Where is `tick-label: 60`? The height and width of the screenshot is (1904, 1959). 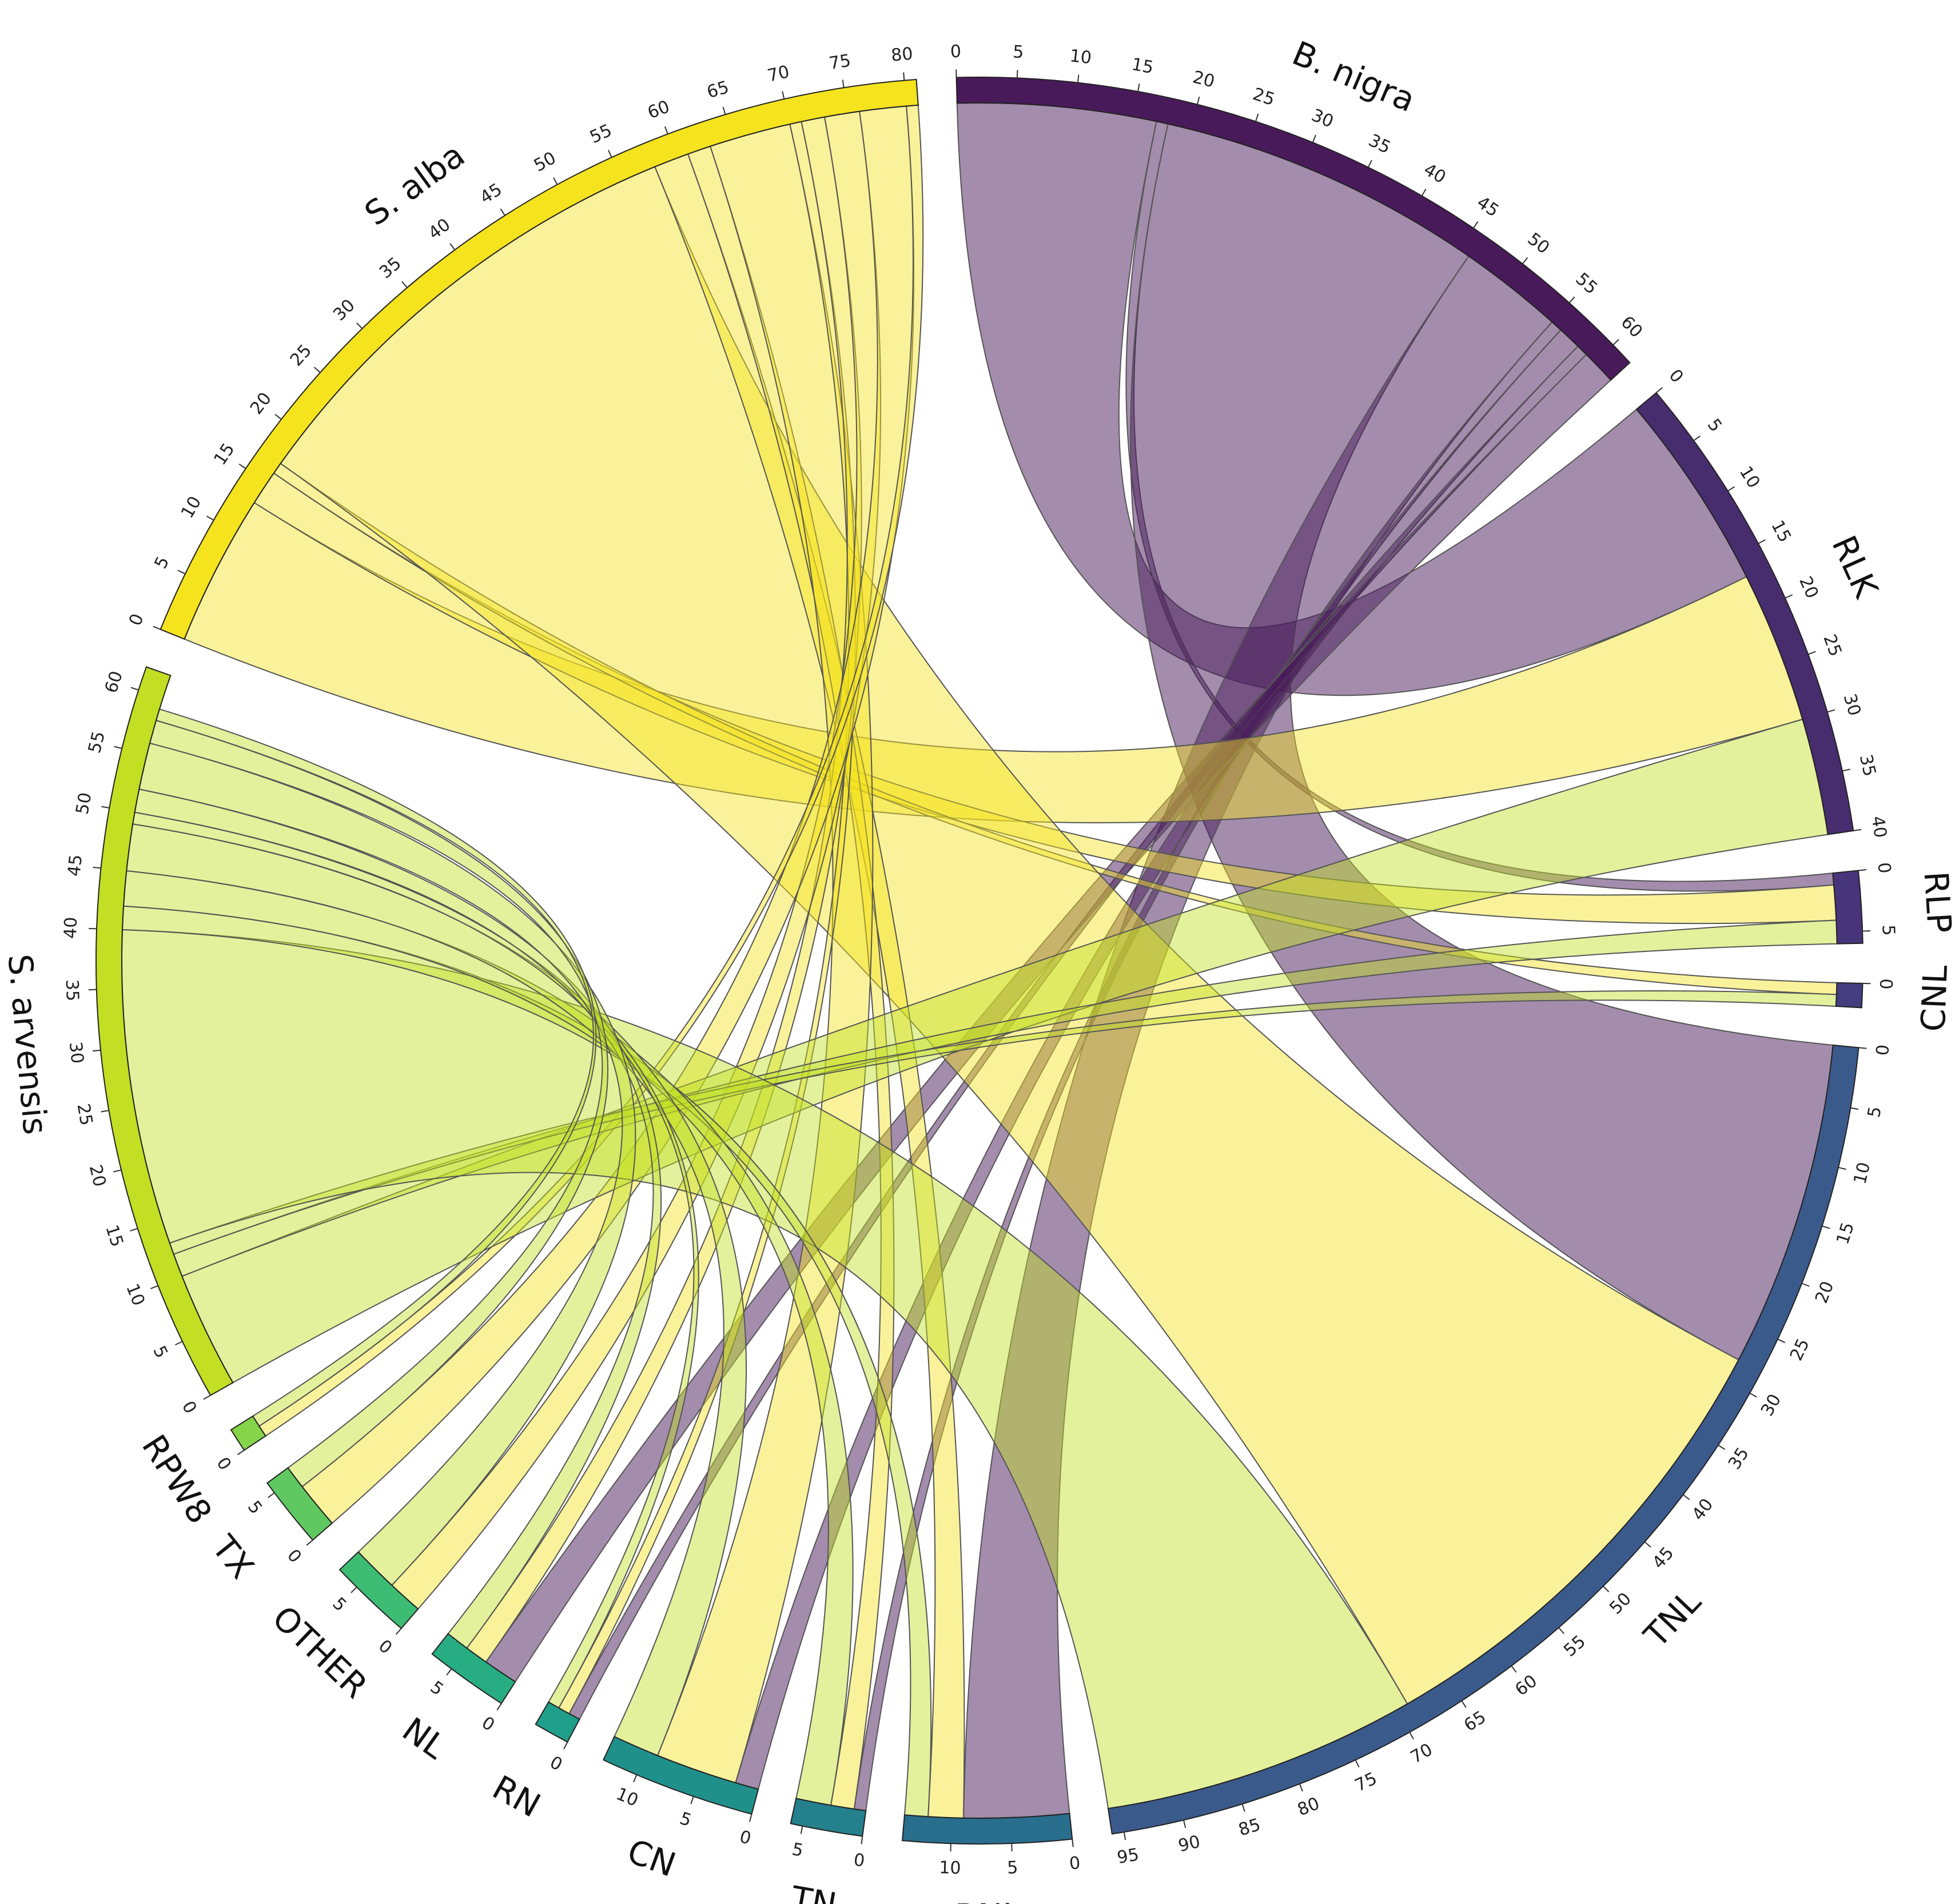
tick-label: 60 is located at coordinates (114, 681).